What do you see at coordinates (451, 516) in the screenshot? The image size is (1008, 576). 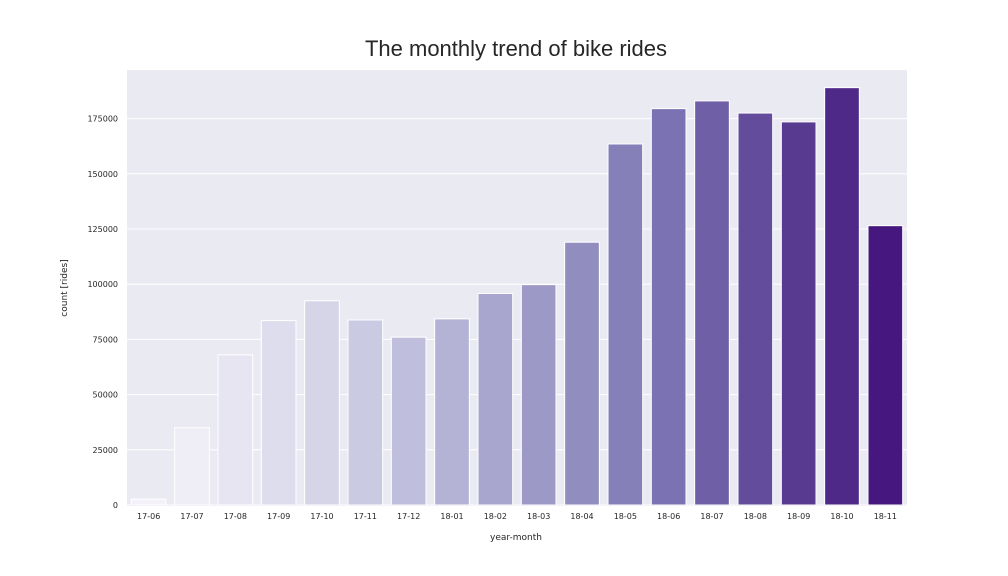 I see `x-tick-label: 18-01` at bounding box center [451, 516].